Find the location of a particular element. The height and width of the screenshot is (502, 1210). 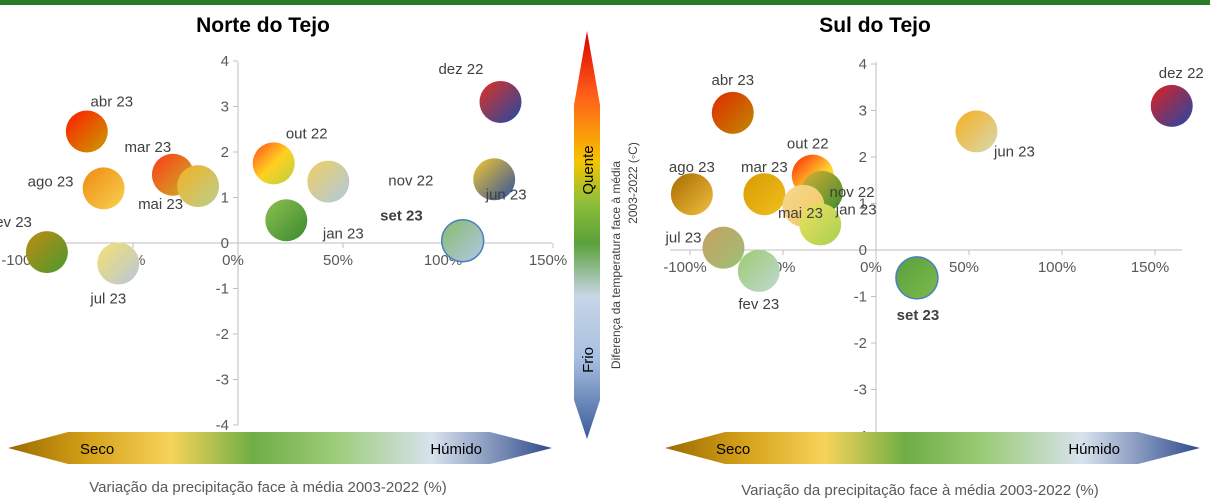

precip-arrow-norte: Seco Húmido is located at coordinates (280, 448).